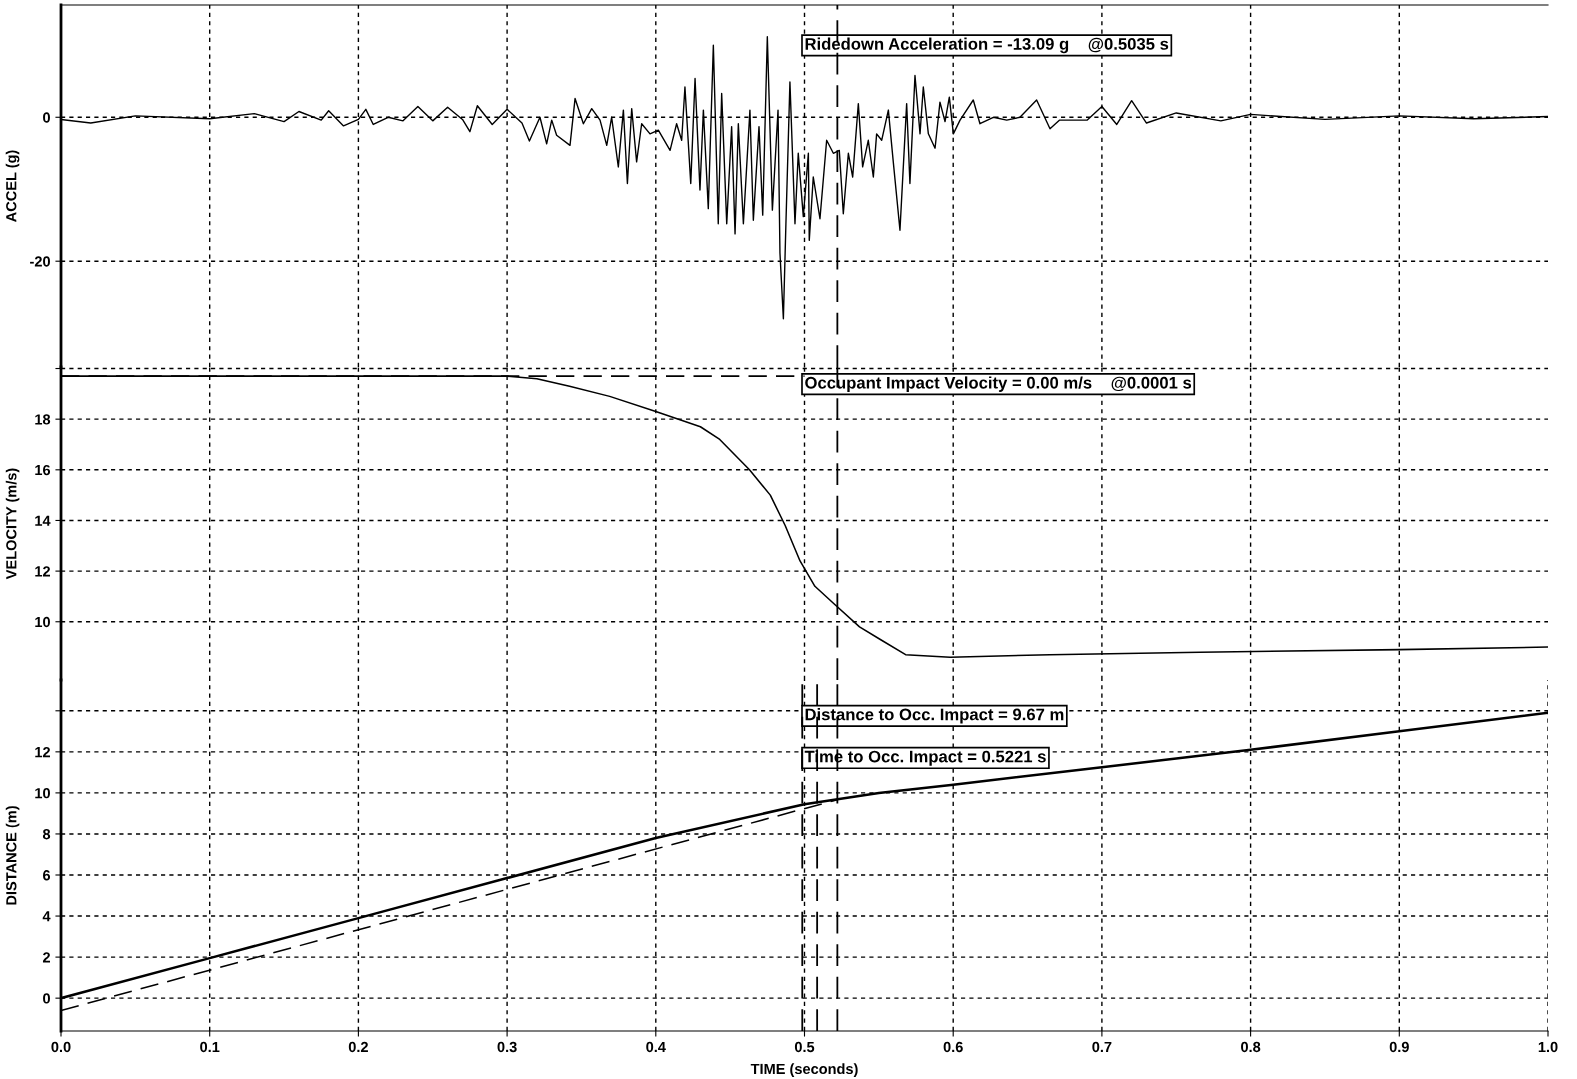  What do you see at coordinates (507, 1047) in the screenshot?
I see `x-tick-label: 0.3` at bounding box center [507, 1047].